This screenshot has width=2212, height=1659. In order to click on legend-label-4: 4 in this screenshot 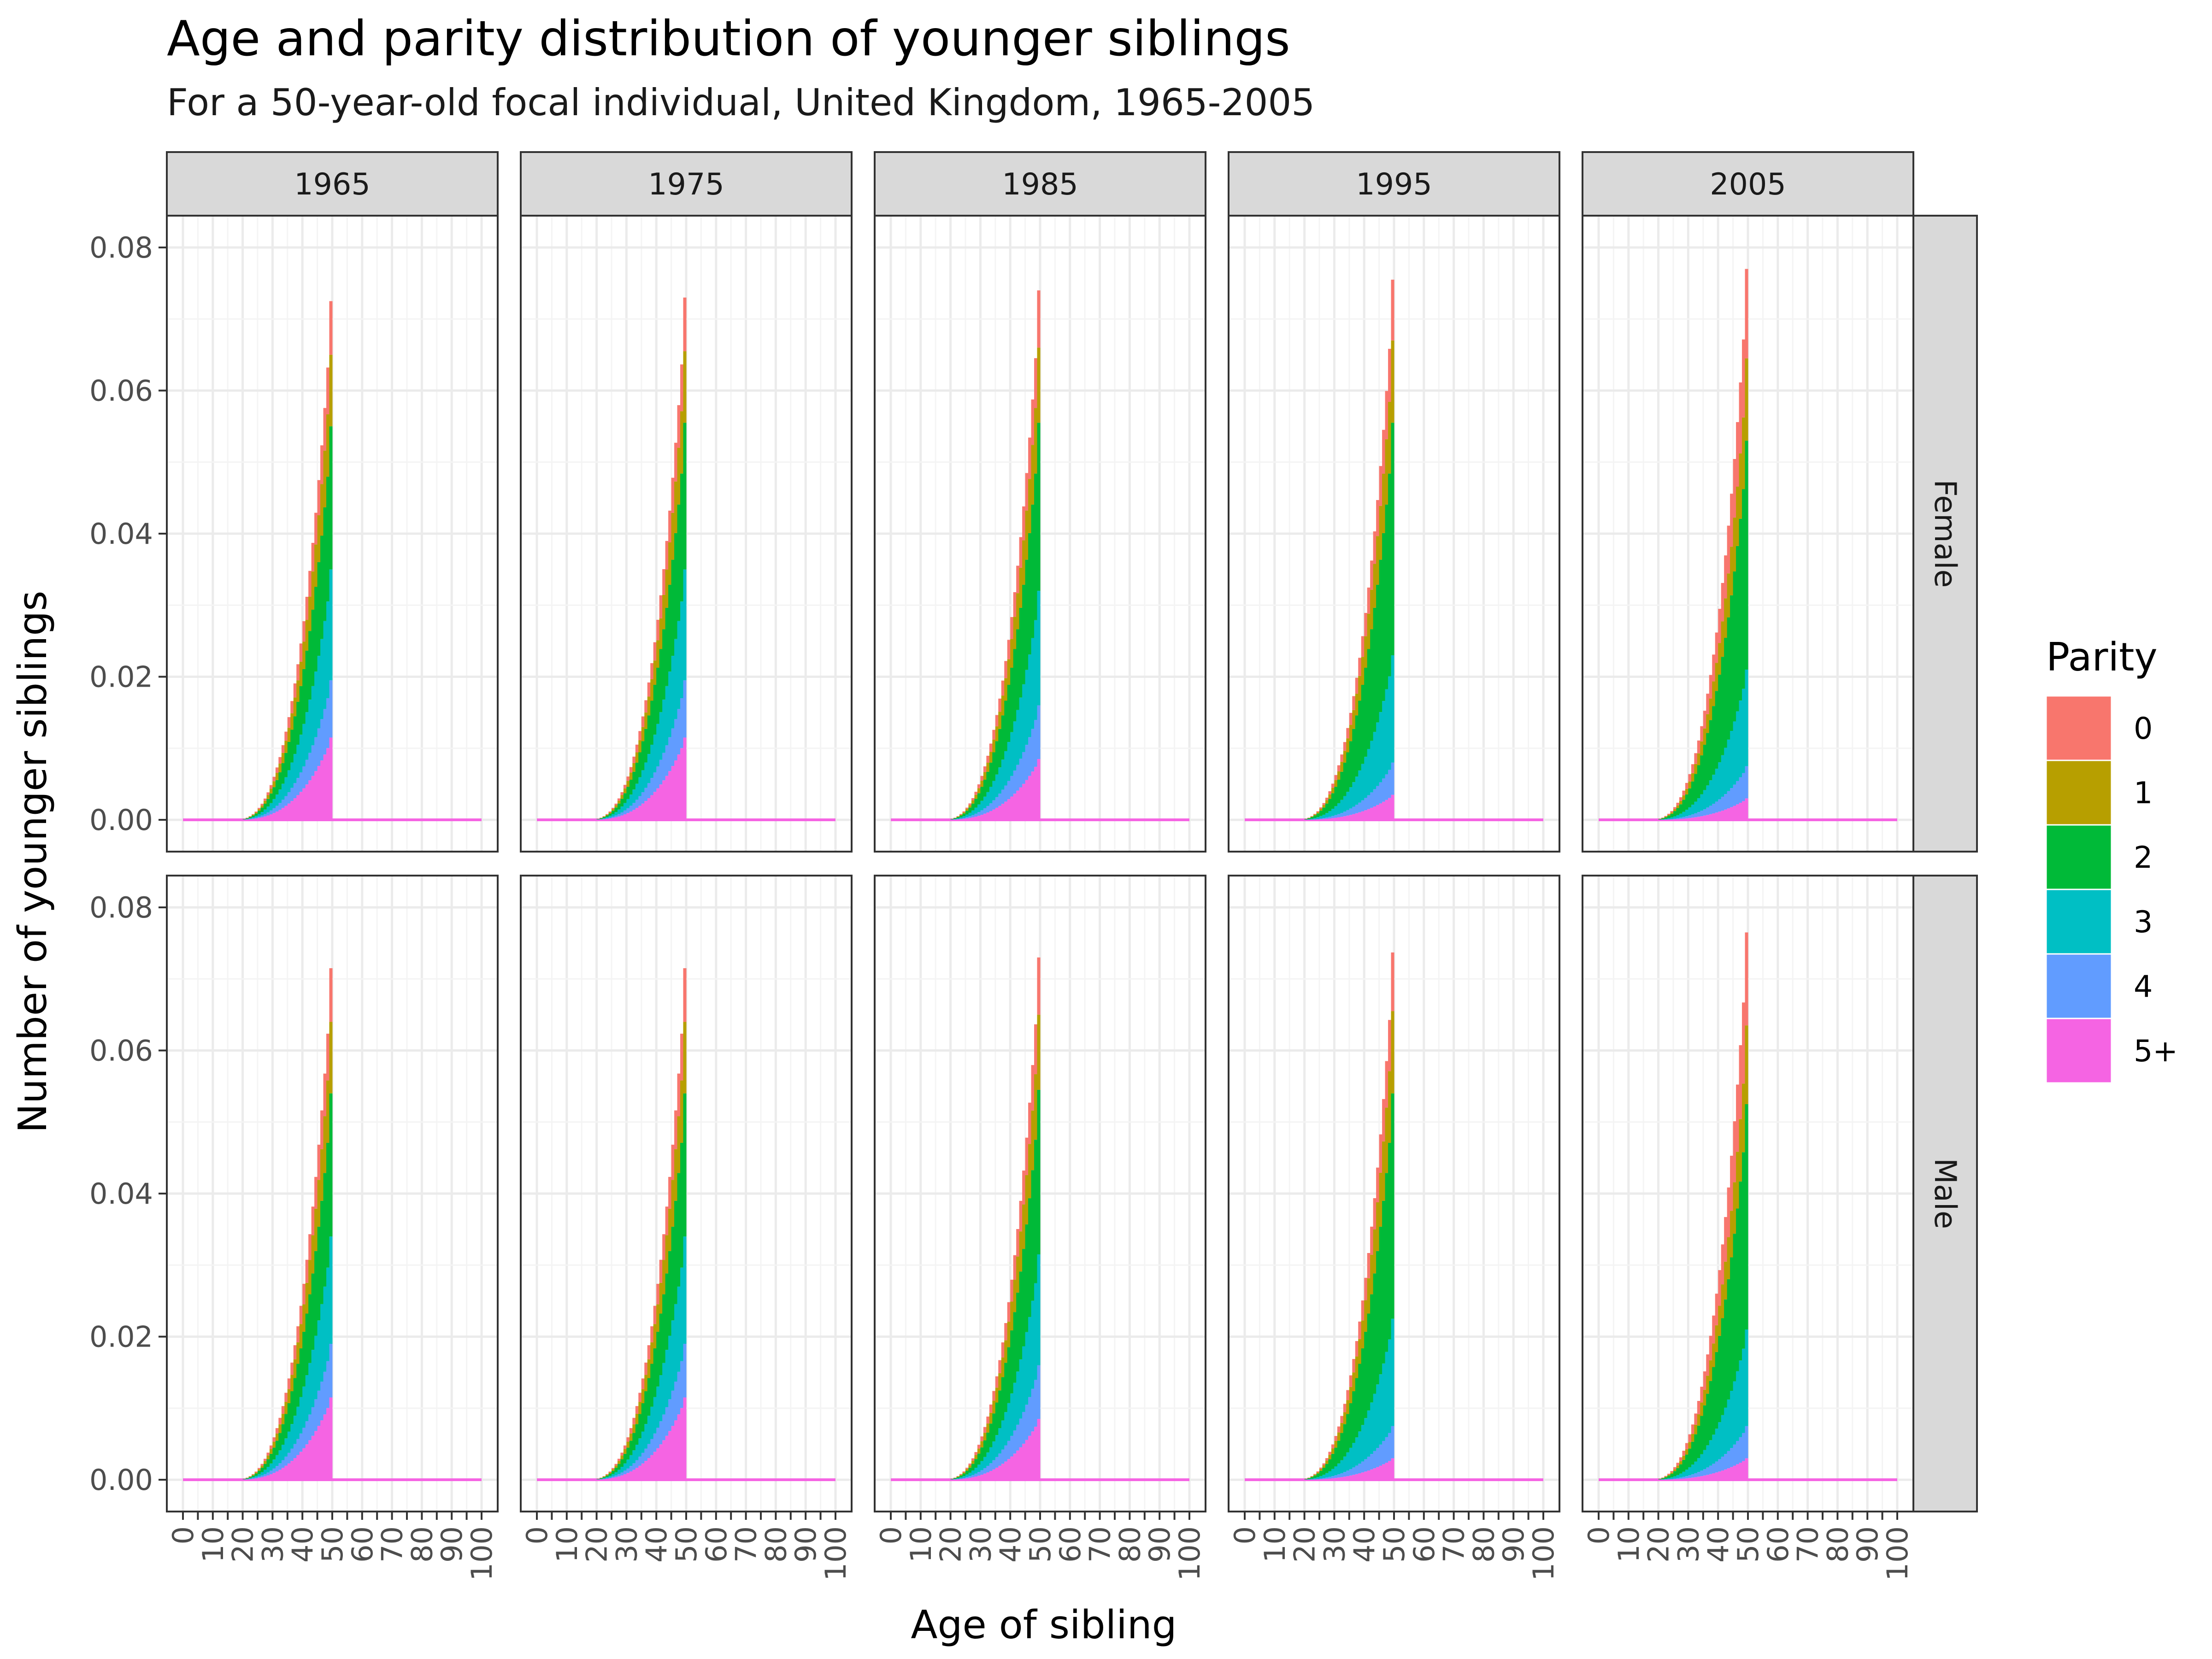, I will do `click(2143, 987)`.